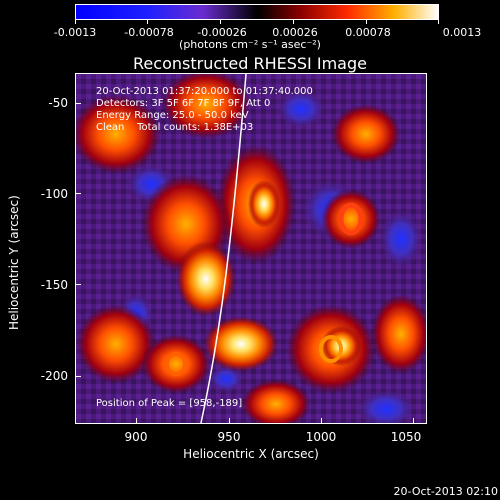 This screenshot has width=500, height=500. What do you see at coordinates (75, 32) in the screenshot?
I see `colorbar-tick-label: -0.0013` at bounding box center [75, 32].